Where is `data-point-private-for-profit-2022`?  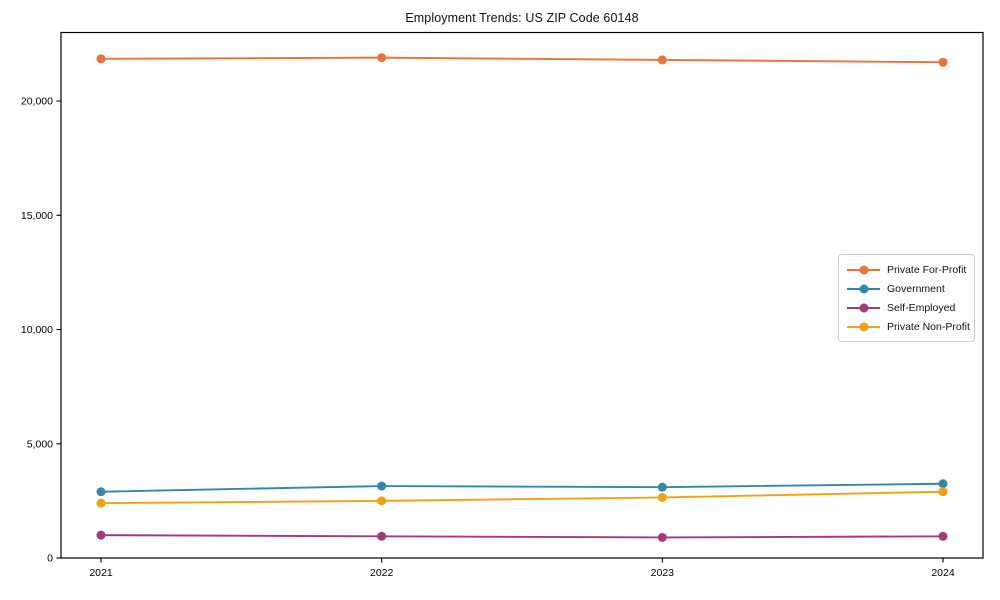 data-point-private-for-profit-2022 is located at coordinates (382, 58).